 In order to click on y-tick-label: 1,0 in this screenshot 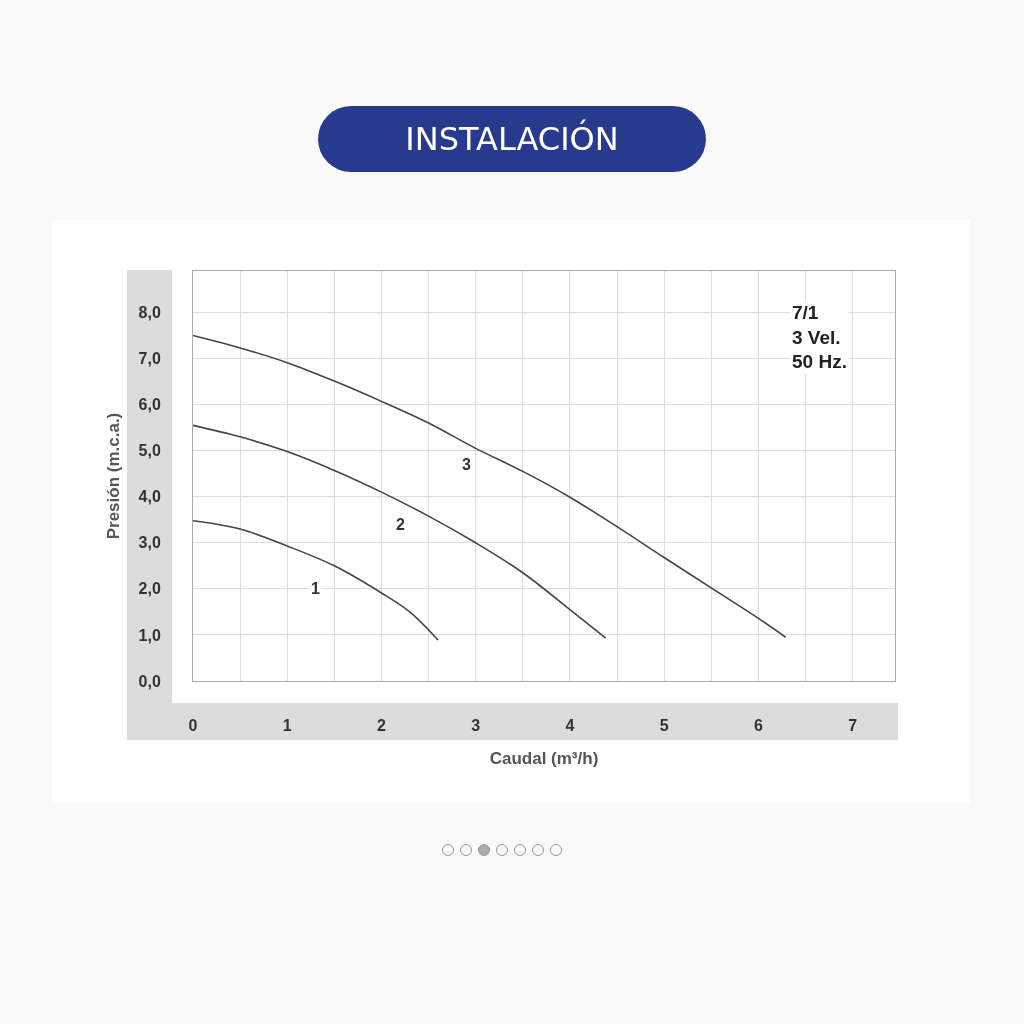, I will do `click(149, 635)`.